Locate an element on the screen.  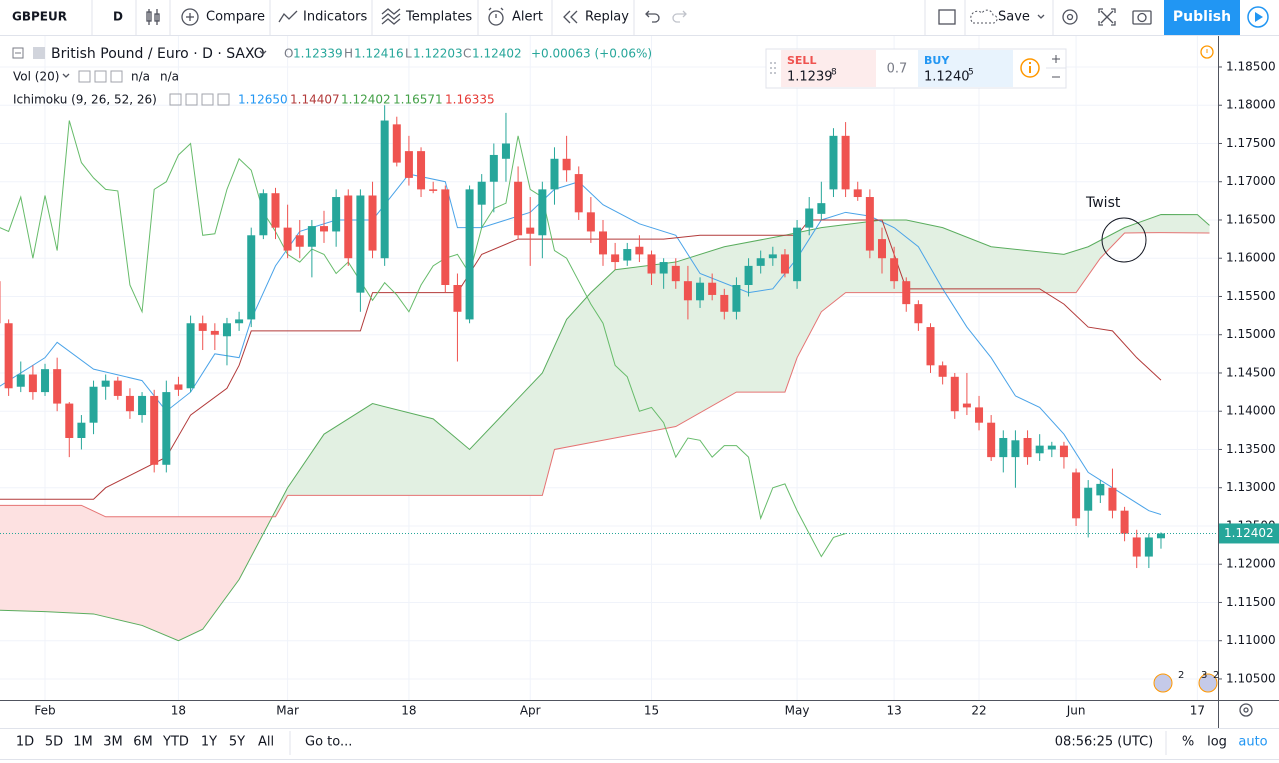
snapshot-icon is located at coordinates (1142, 17).